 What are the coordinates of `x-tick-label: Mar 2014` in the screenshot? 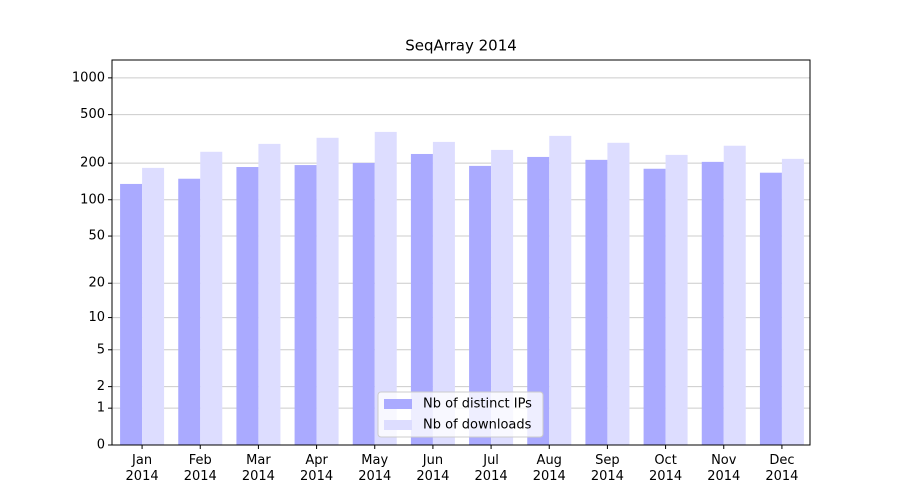 It's located at (258, 468).